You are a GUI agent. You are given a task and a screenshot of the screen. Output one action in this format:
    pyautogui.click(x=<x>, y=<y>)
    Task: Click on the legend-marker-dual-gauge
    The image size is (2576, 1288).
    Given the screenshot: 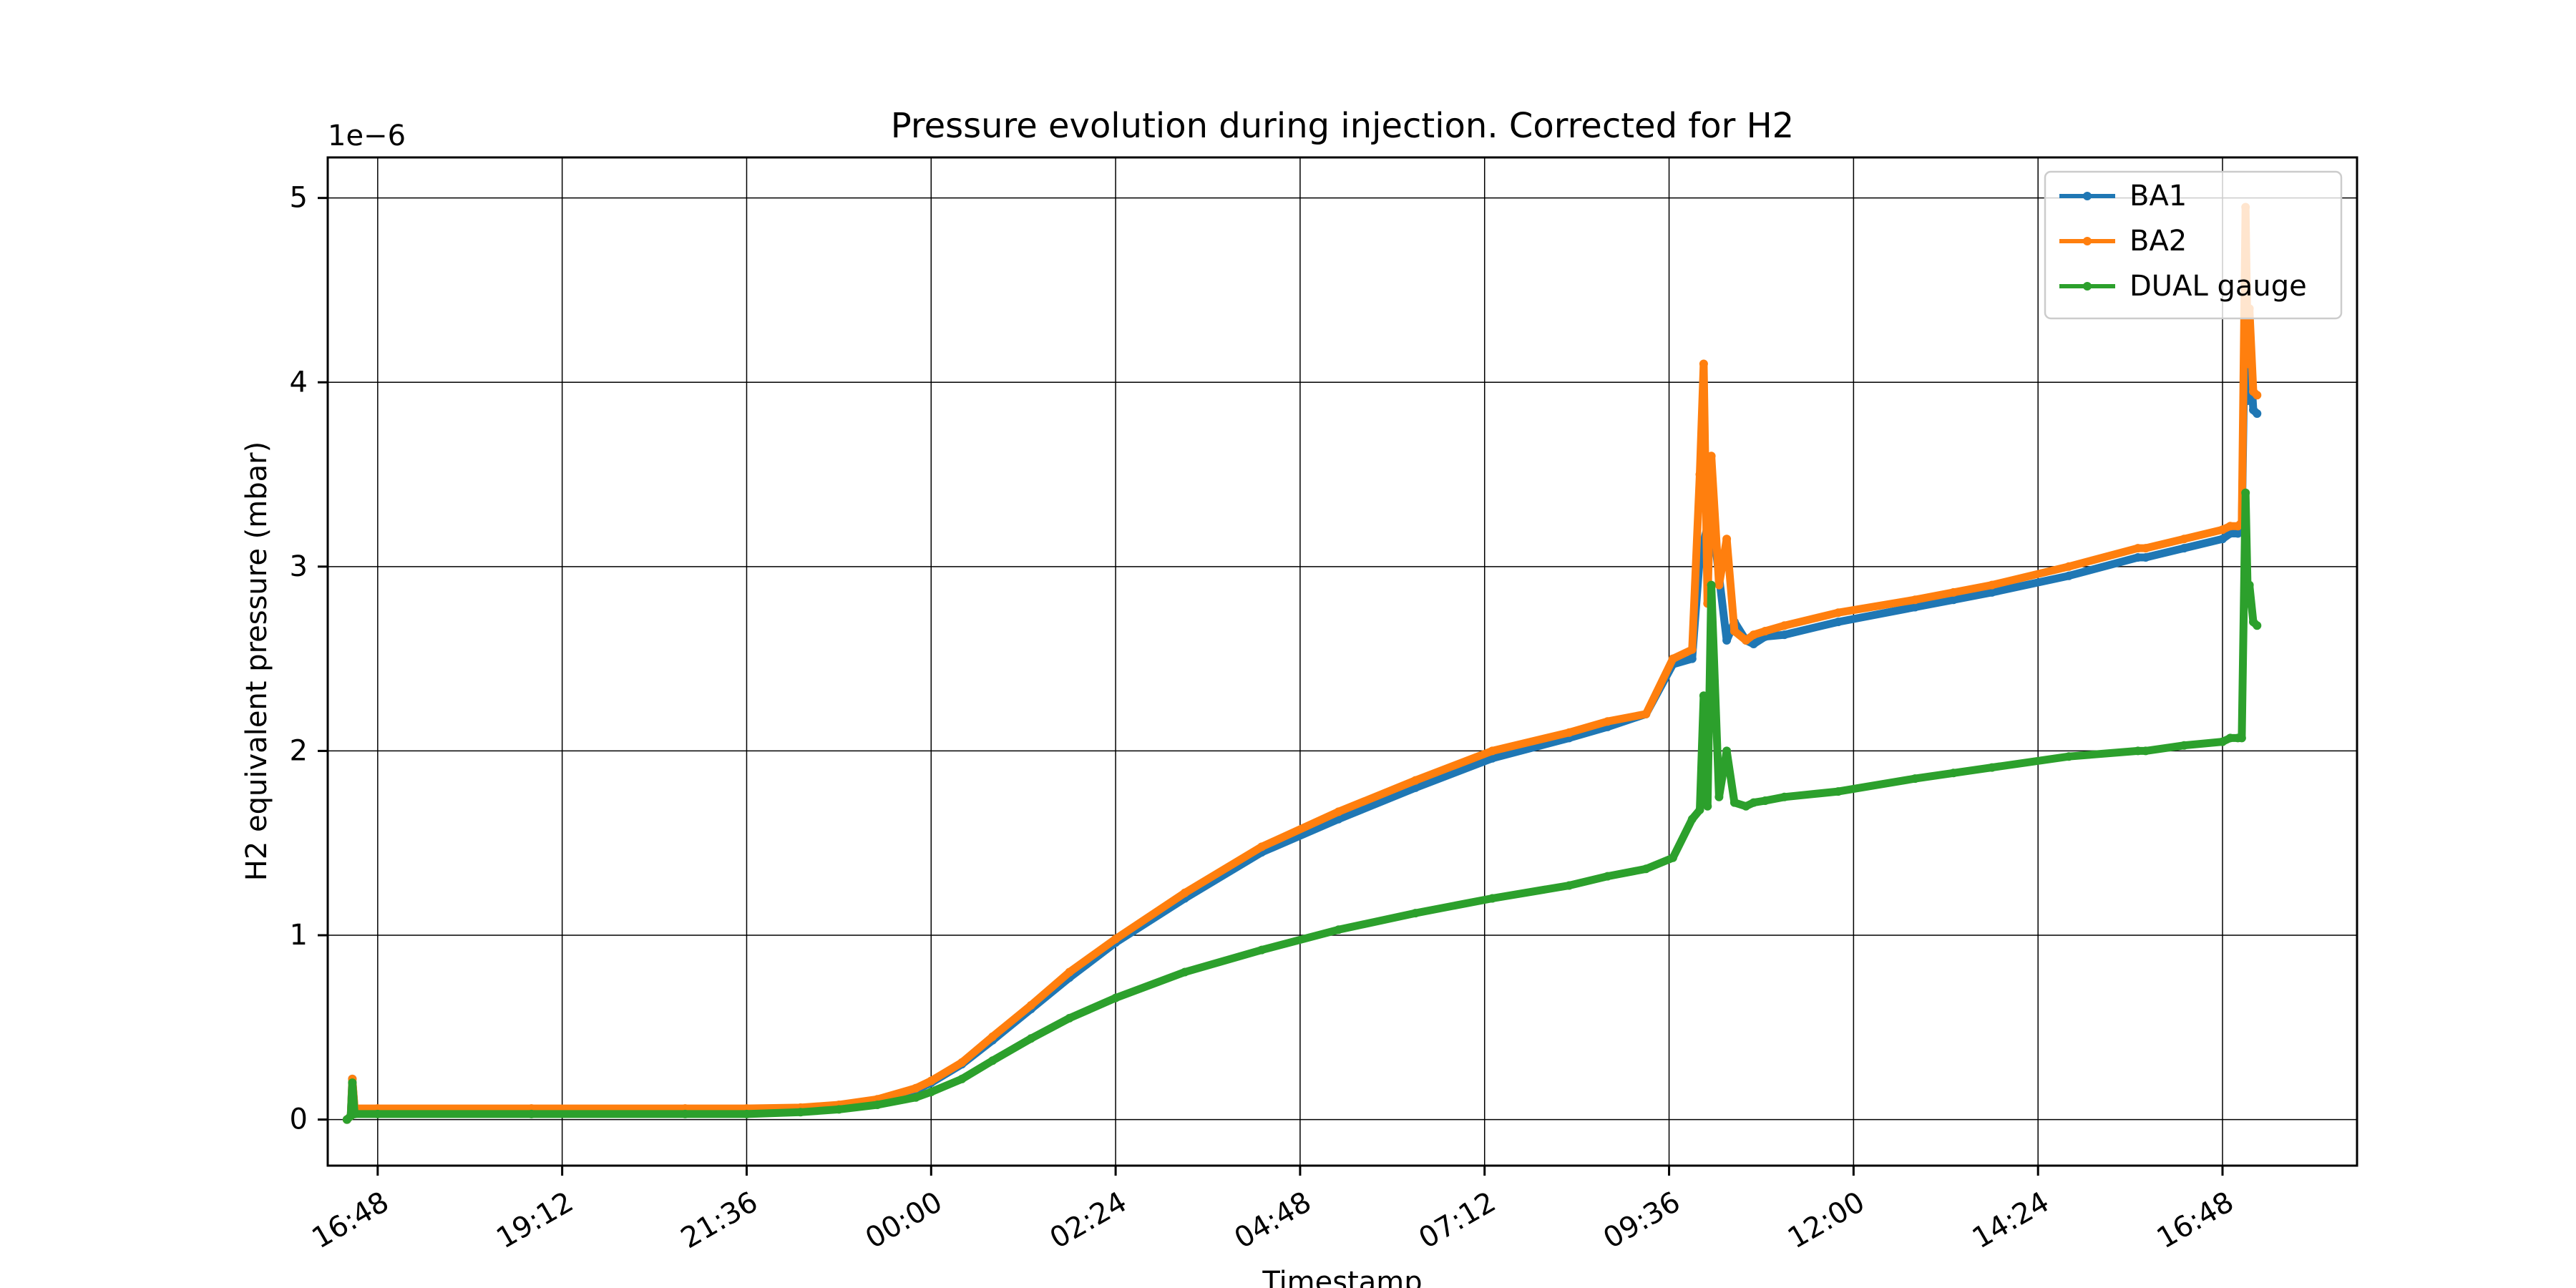 What is the action you would take?
    pyautogui.click(x=2087, y=286)
    